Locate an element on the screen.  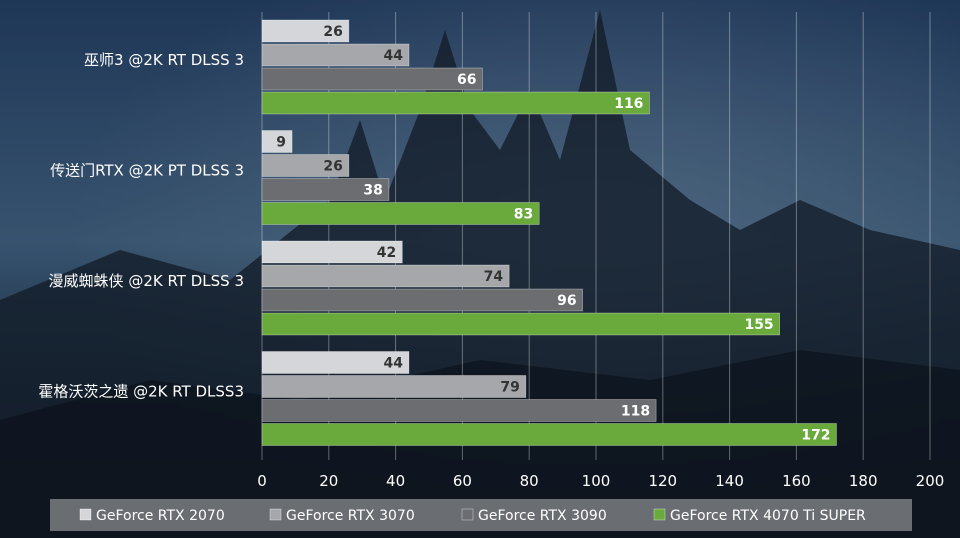
bar-value-label: 116 is located at coordinates (628, 104).